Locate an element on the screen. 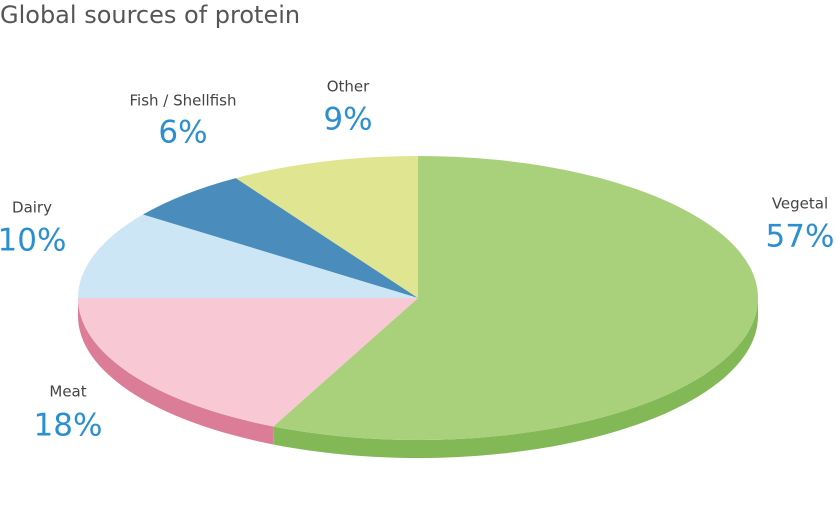 This screenshot has height=530, width=836. slice-label: Other is located at coordinates (348, 87).